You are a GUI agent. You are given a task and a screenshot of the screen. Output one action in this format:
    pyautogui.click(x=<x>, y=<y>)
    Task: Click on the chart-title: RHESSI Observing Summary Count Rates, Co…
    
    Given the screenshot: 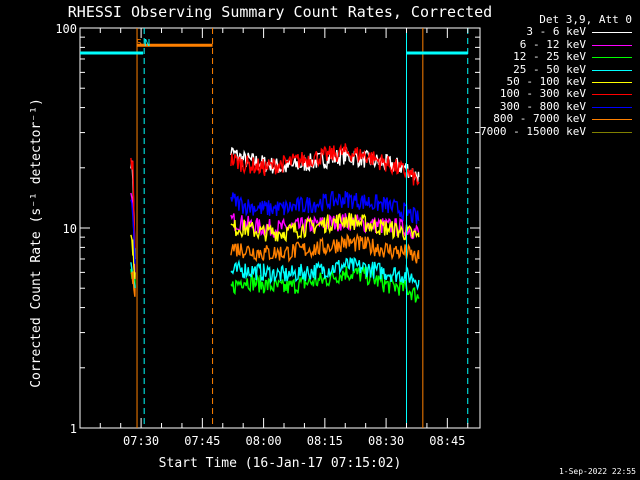 What is the action you would take?
    pyautogui.click(x=280, y=12)
    